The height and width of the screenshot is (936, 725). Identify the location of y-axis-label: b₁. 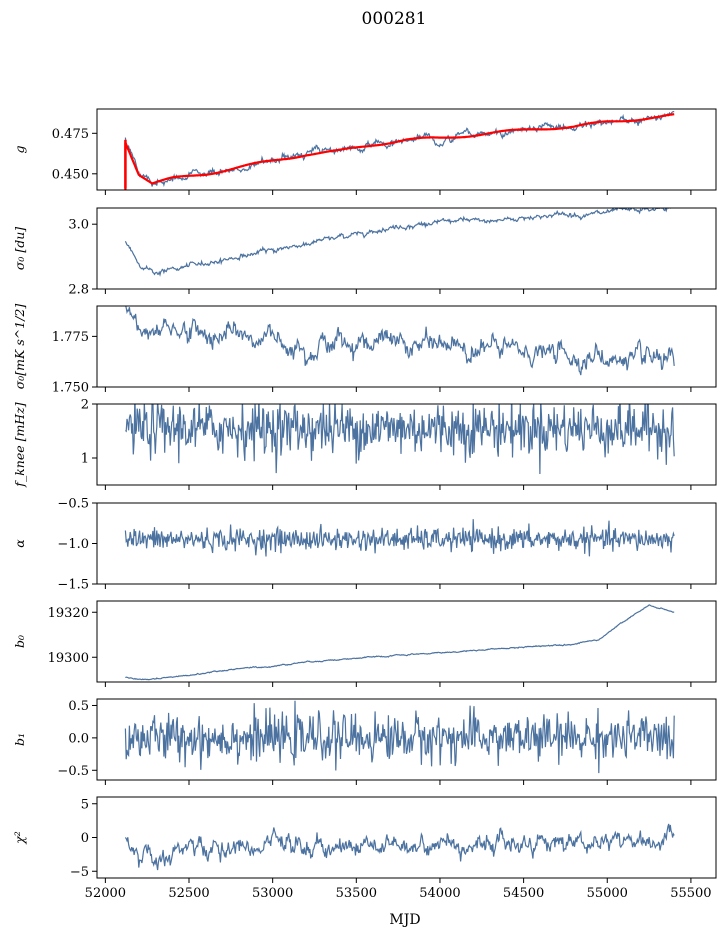
(19, 739).